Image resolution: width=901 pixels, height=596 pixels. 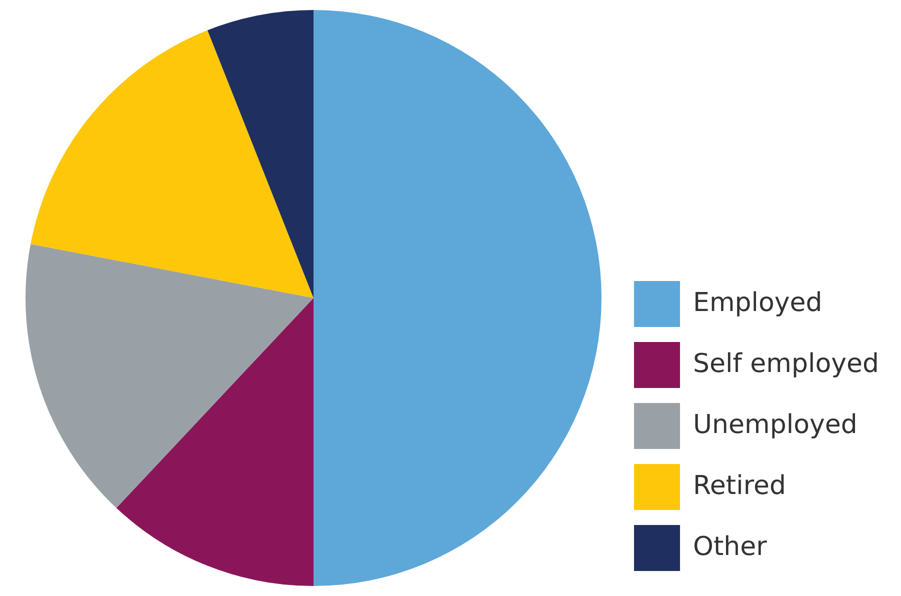 What do you see at coordinates (730, 547) in the screenshot?
I see `legend-label: Other` at bounding box center [730, 547].